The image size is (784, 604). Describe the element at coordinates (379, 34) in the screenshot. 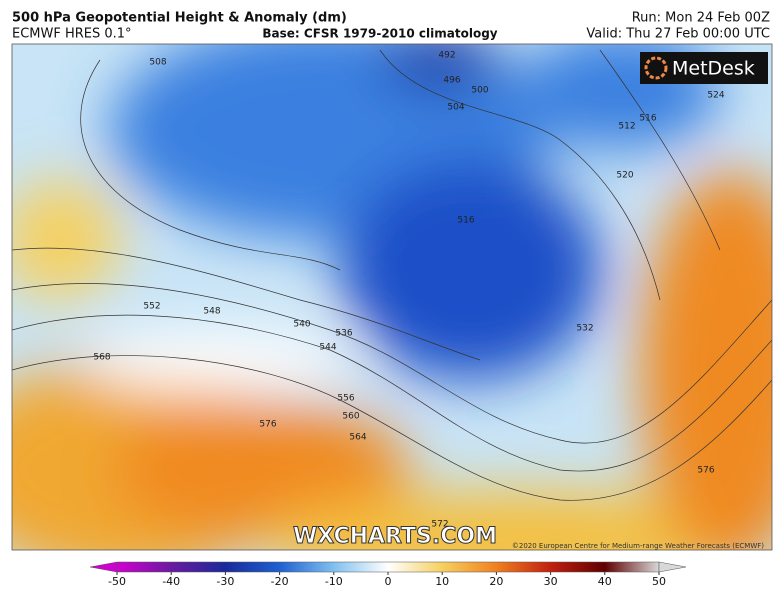

I see `base: Base: CFSR 1979-2010 climatology` at that location.